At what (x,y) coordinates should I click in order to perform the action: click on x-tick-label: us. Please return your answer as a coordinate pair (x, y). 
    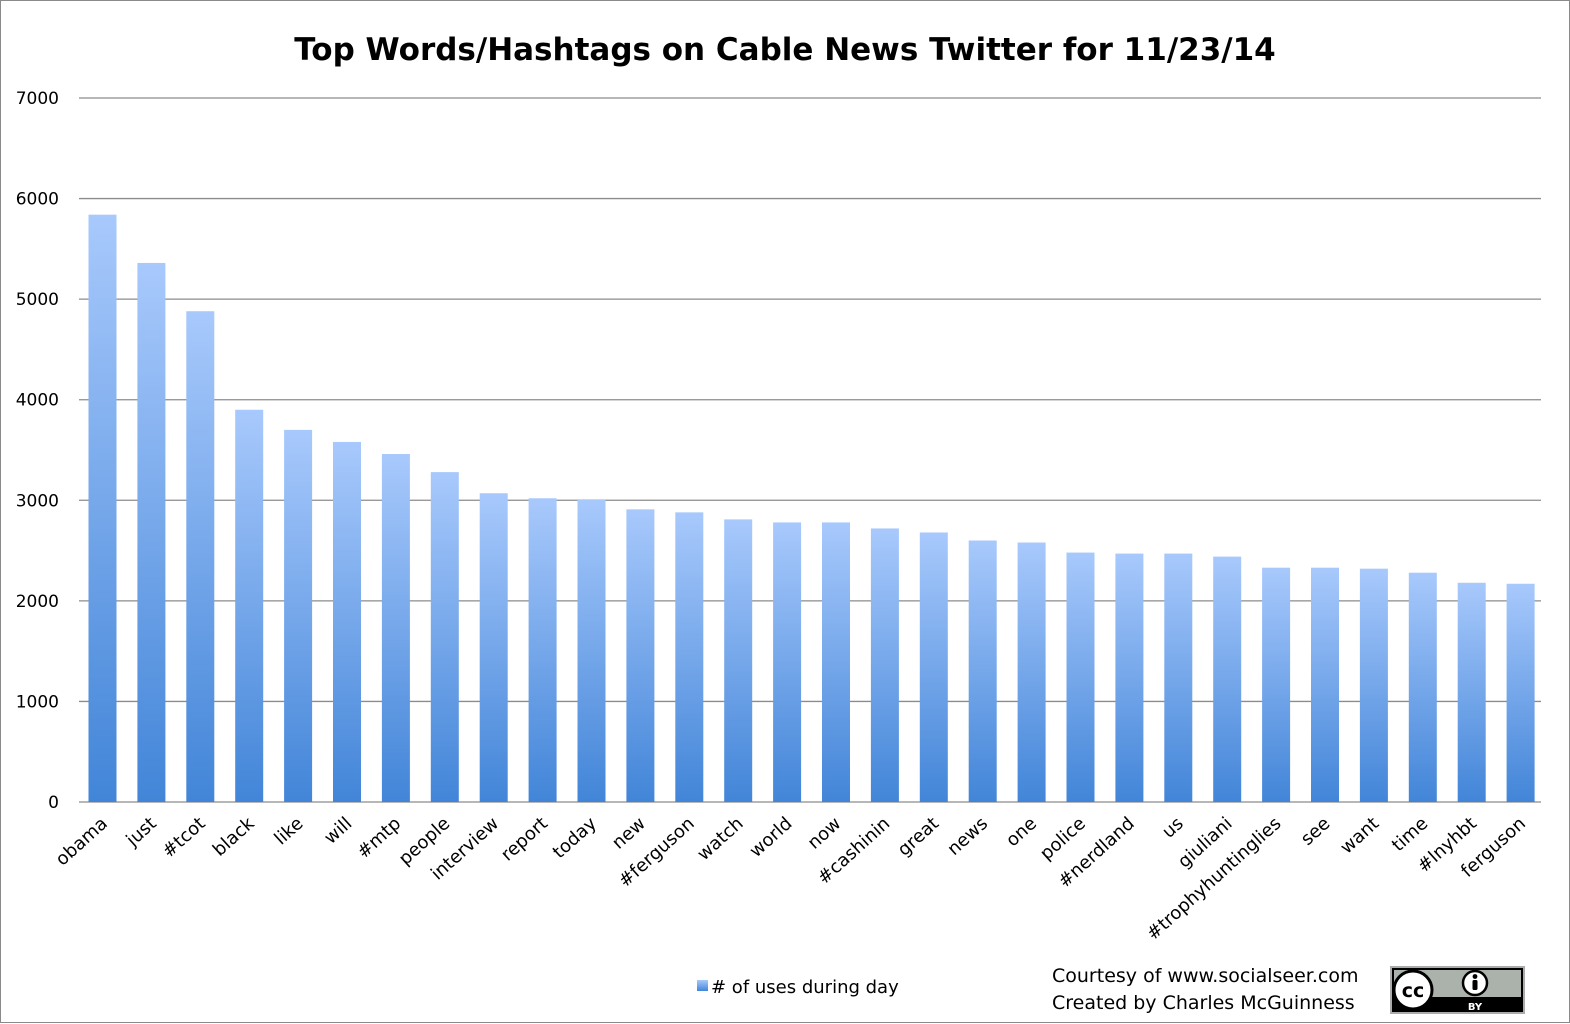
    Looking at the image, I should click on (1173, 828).